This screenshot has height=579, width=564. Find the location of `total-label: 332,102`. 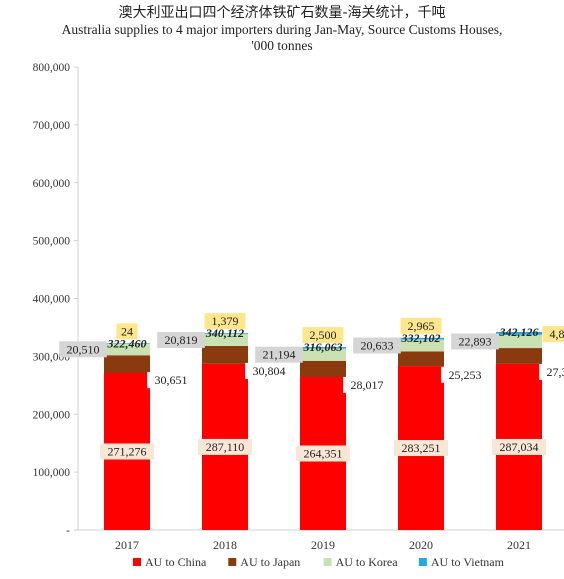

total-label: 332,102 is located at coordinates (421, 338).